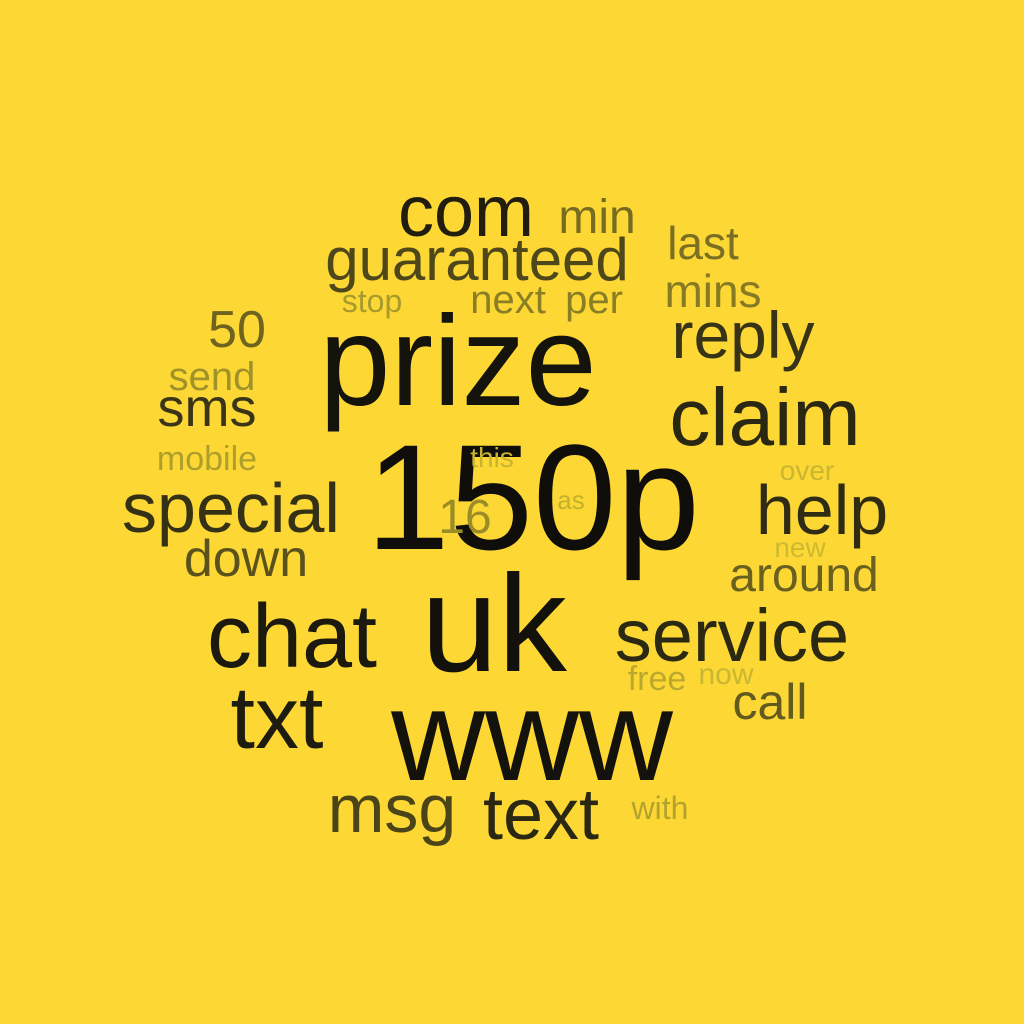 This screenshot has width=1024, height=1024. Describe the element at coordinates (713, 291) in the screenshot. I see `word-mins: mins` at that location.